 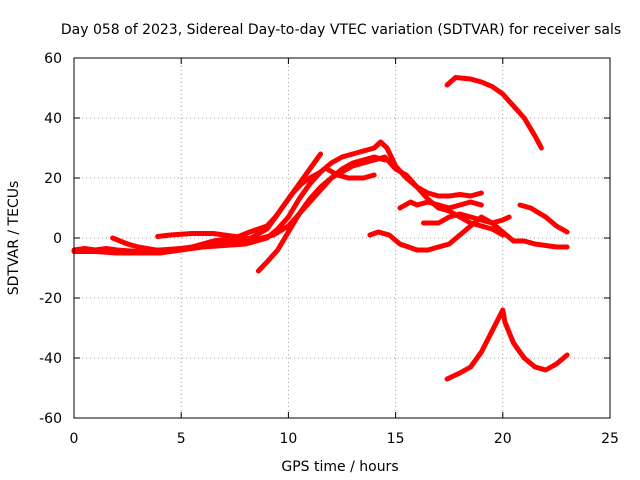 What do you see at coordinates (50, 299) in the screenshot?
I see `y-tick-label: -20` at bounding box center [50, 299].